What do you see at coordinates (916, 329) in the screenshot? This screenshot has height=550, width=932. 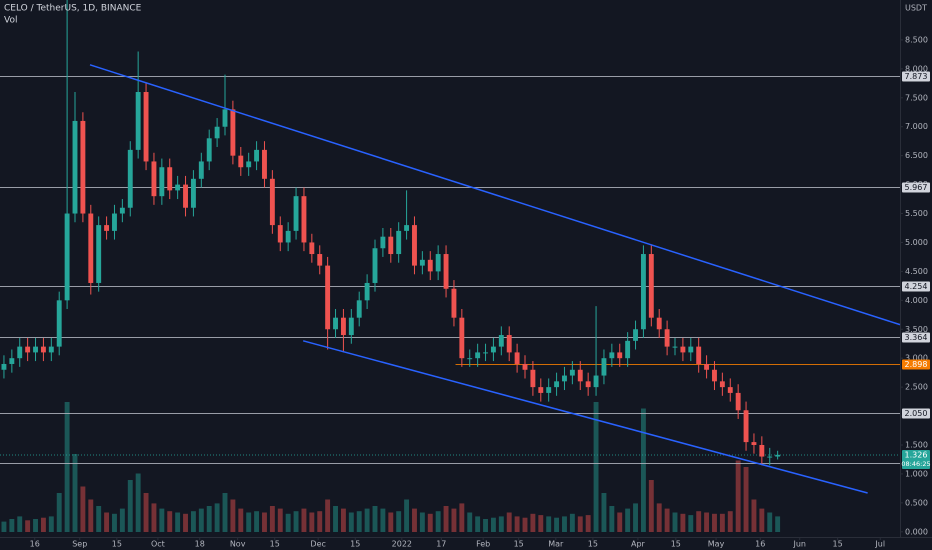 I see `y-tick-label: 3.500` at bounding box center [916, 329].